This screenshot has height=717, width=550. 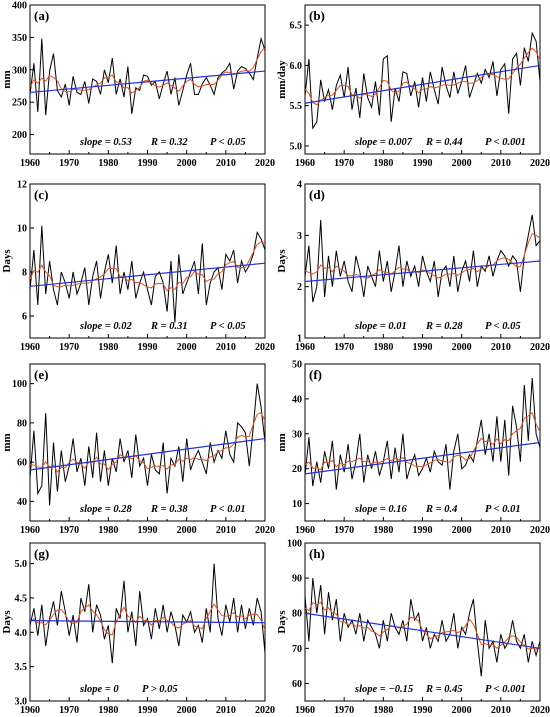 What do you see at coordinates (41, 15) in the screenshot?
I see `panel-label: (a)` at bounding box center [41, 15].